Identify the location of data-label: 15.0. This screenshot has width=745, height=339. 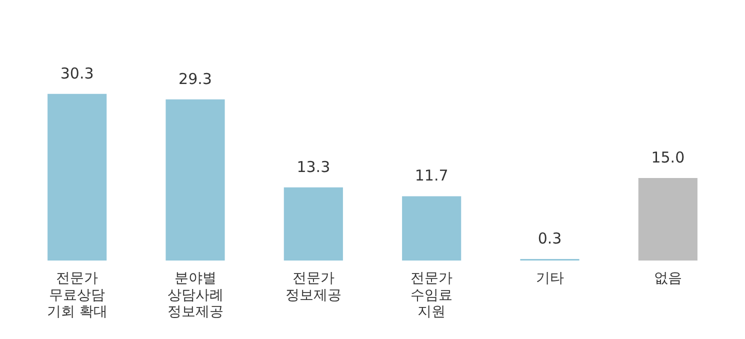
(668, 157).